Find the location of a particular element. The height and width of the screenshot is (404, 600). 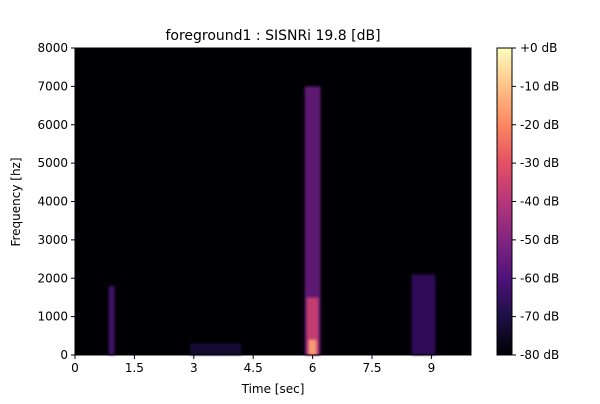

x-tick-label: 0 is located at coordinates (75, 368).